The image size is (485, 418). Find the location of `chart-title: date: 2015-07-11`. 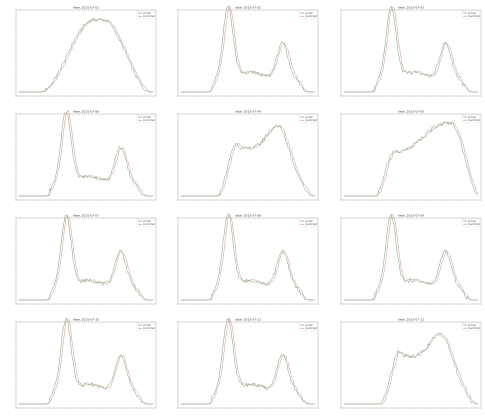

chart-title: date: 2015-07-11 is located at coordinates (248, 320).